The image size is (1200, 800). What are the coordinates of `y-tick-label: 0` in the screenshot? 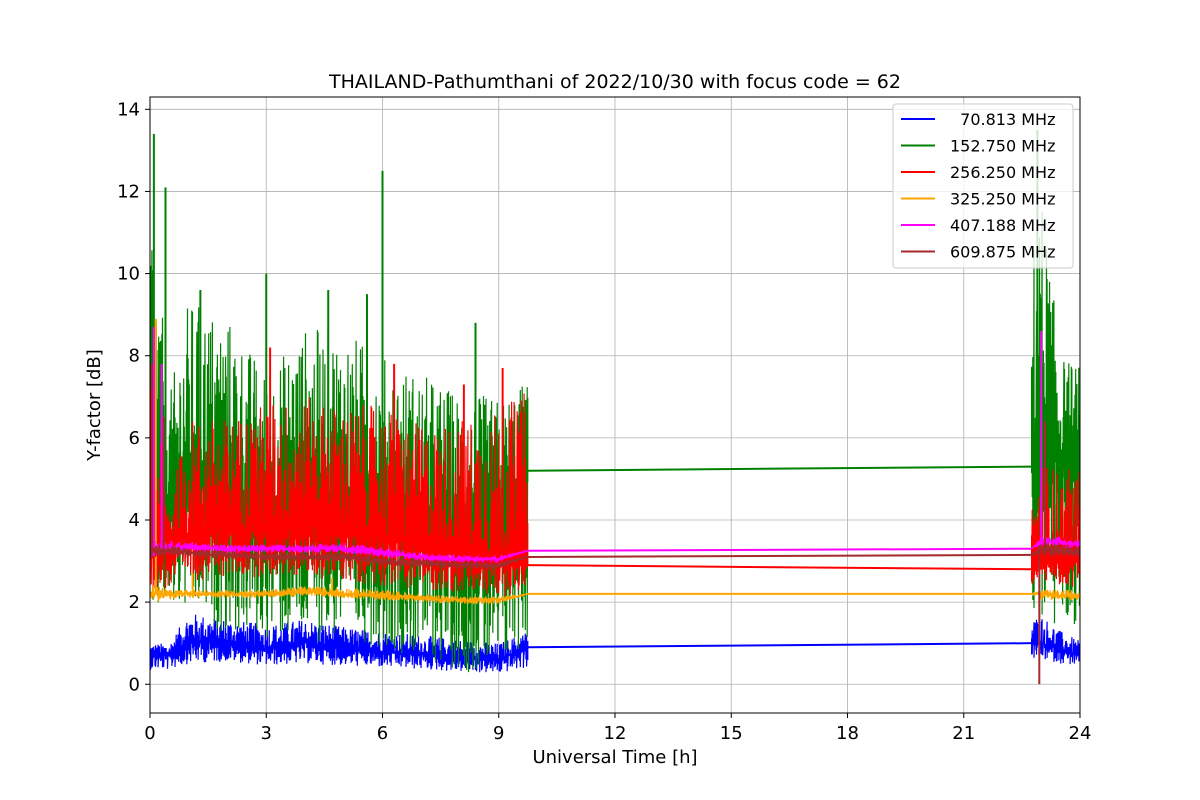 It's located at (134, 684).